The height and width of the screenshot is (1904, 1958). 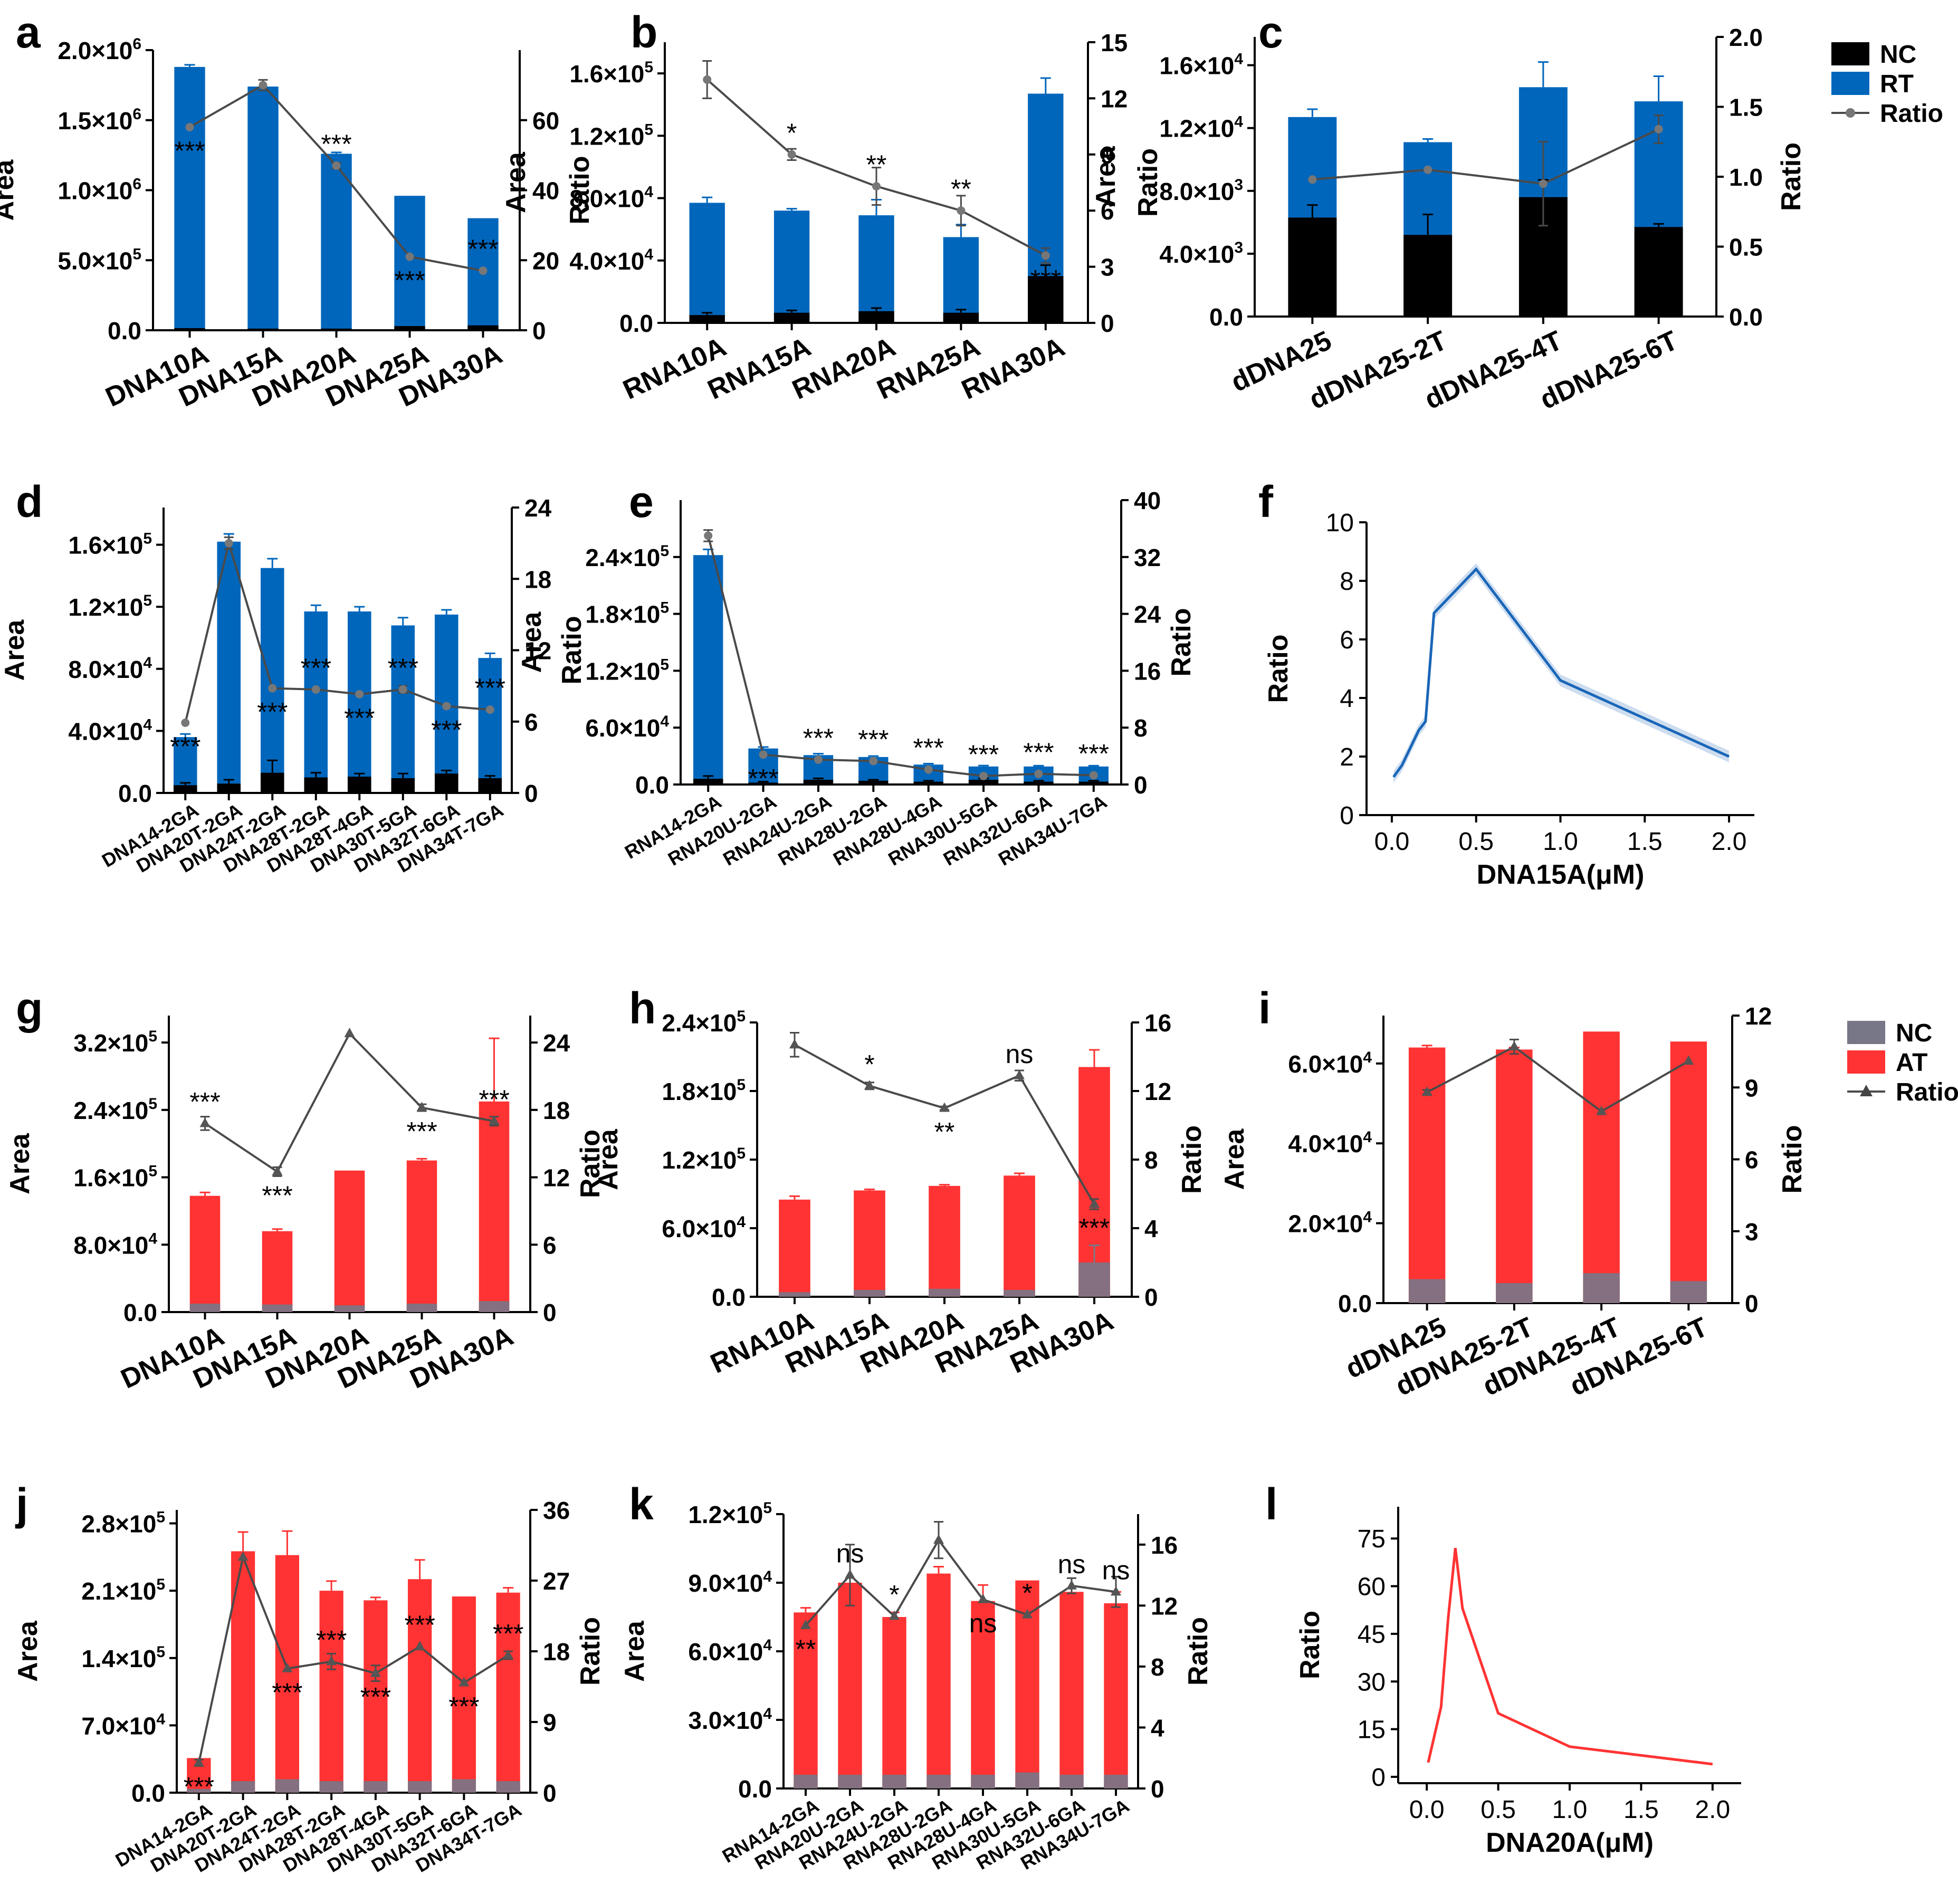 I want to click on y2-tick-label: 18, so click(x=537, y=579).